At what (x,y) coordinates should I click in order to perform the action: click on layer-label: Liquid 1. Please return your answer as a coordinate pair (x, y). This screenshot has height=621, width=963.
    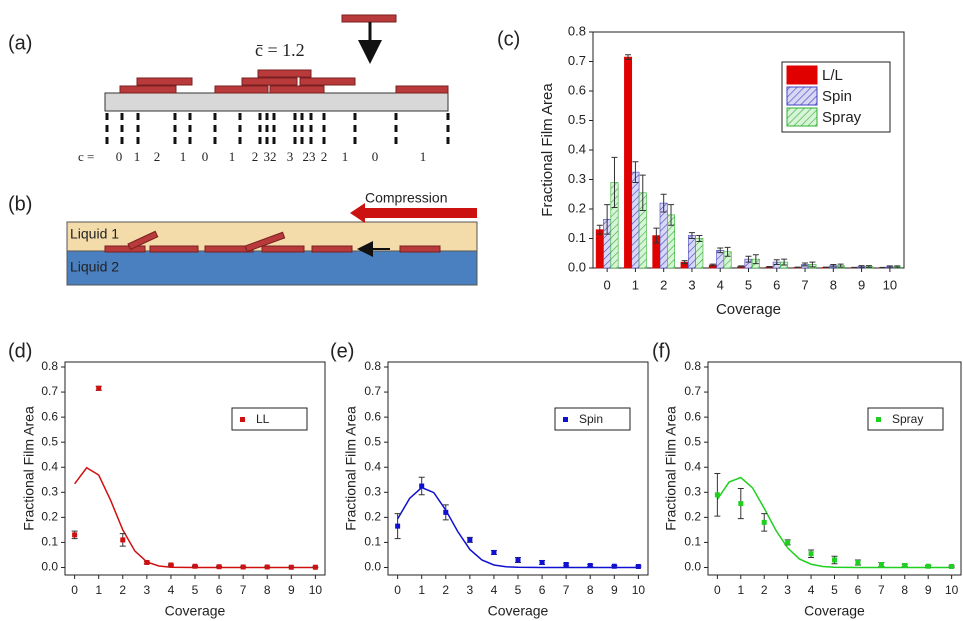
    Looking at the image, I should click on (94, 234).